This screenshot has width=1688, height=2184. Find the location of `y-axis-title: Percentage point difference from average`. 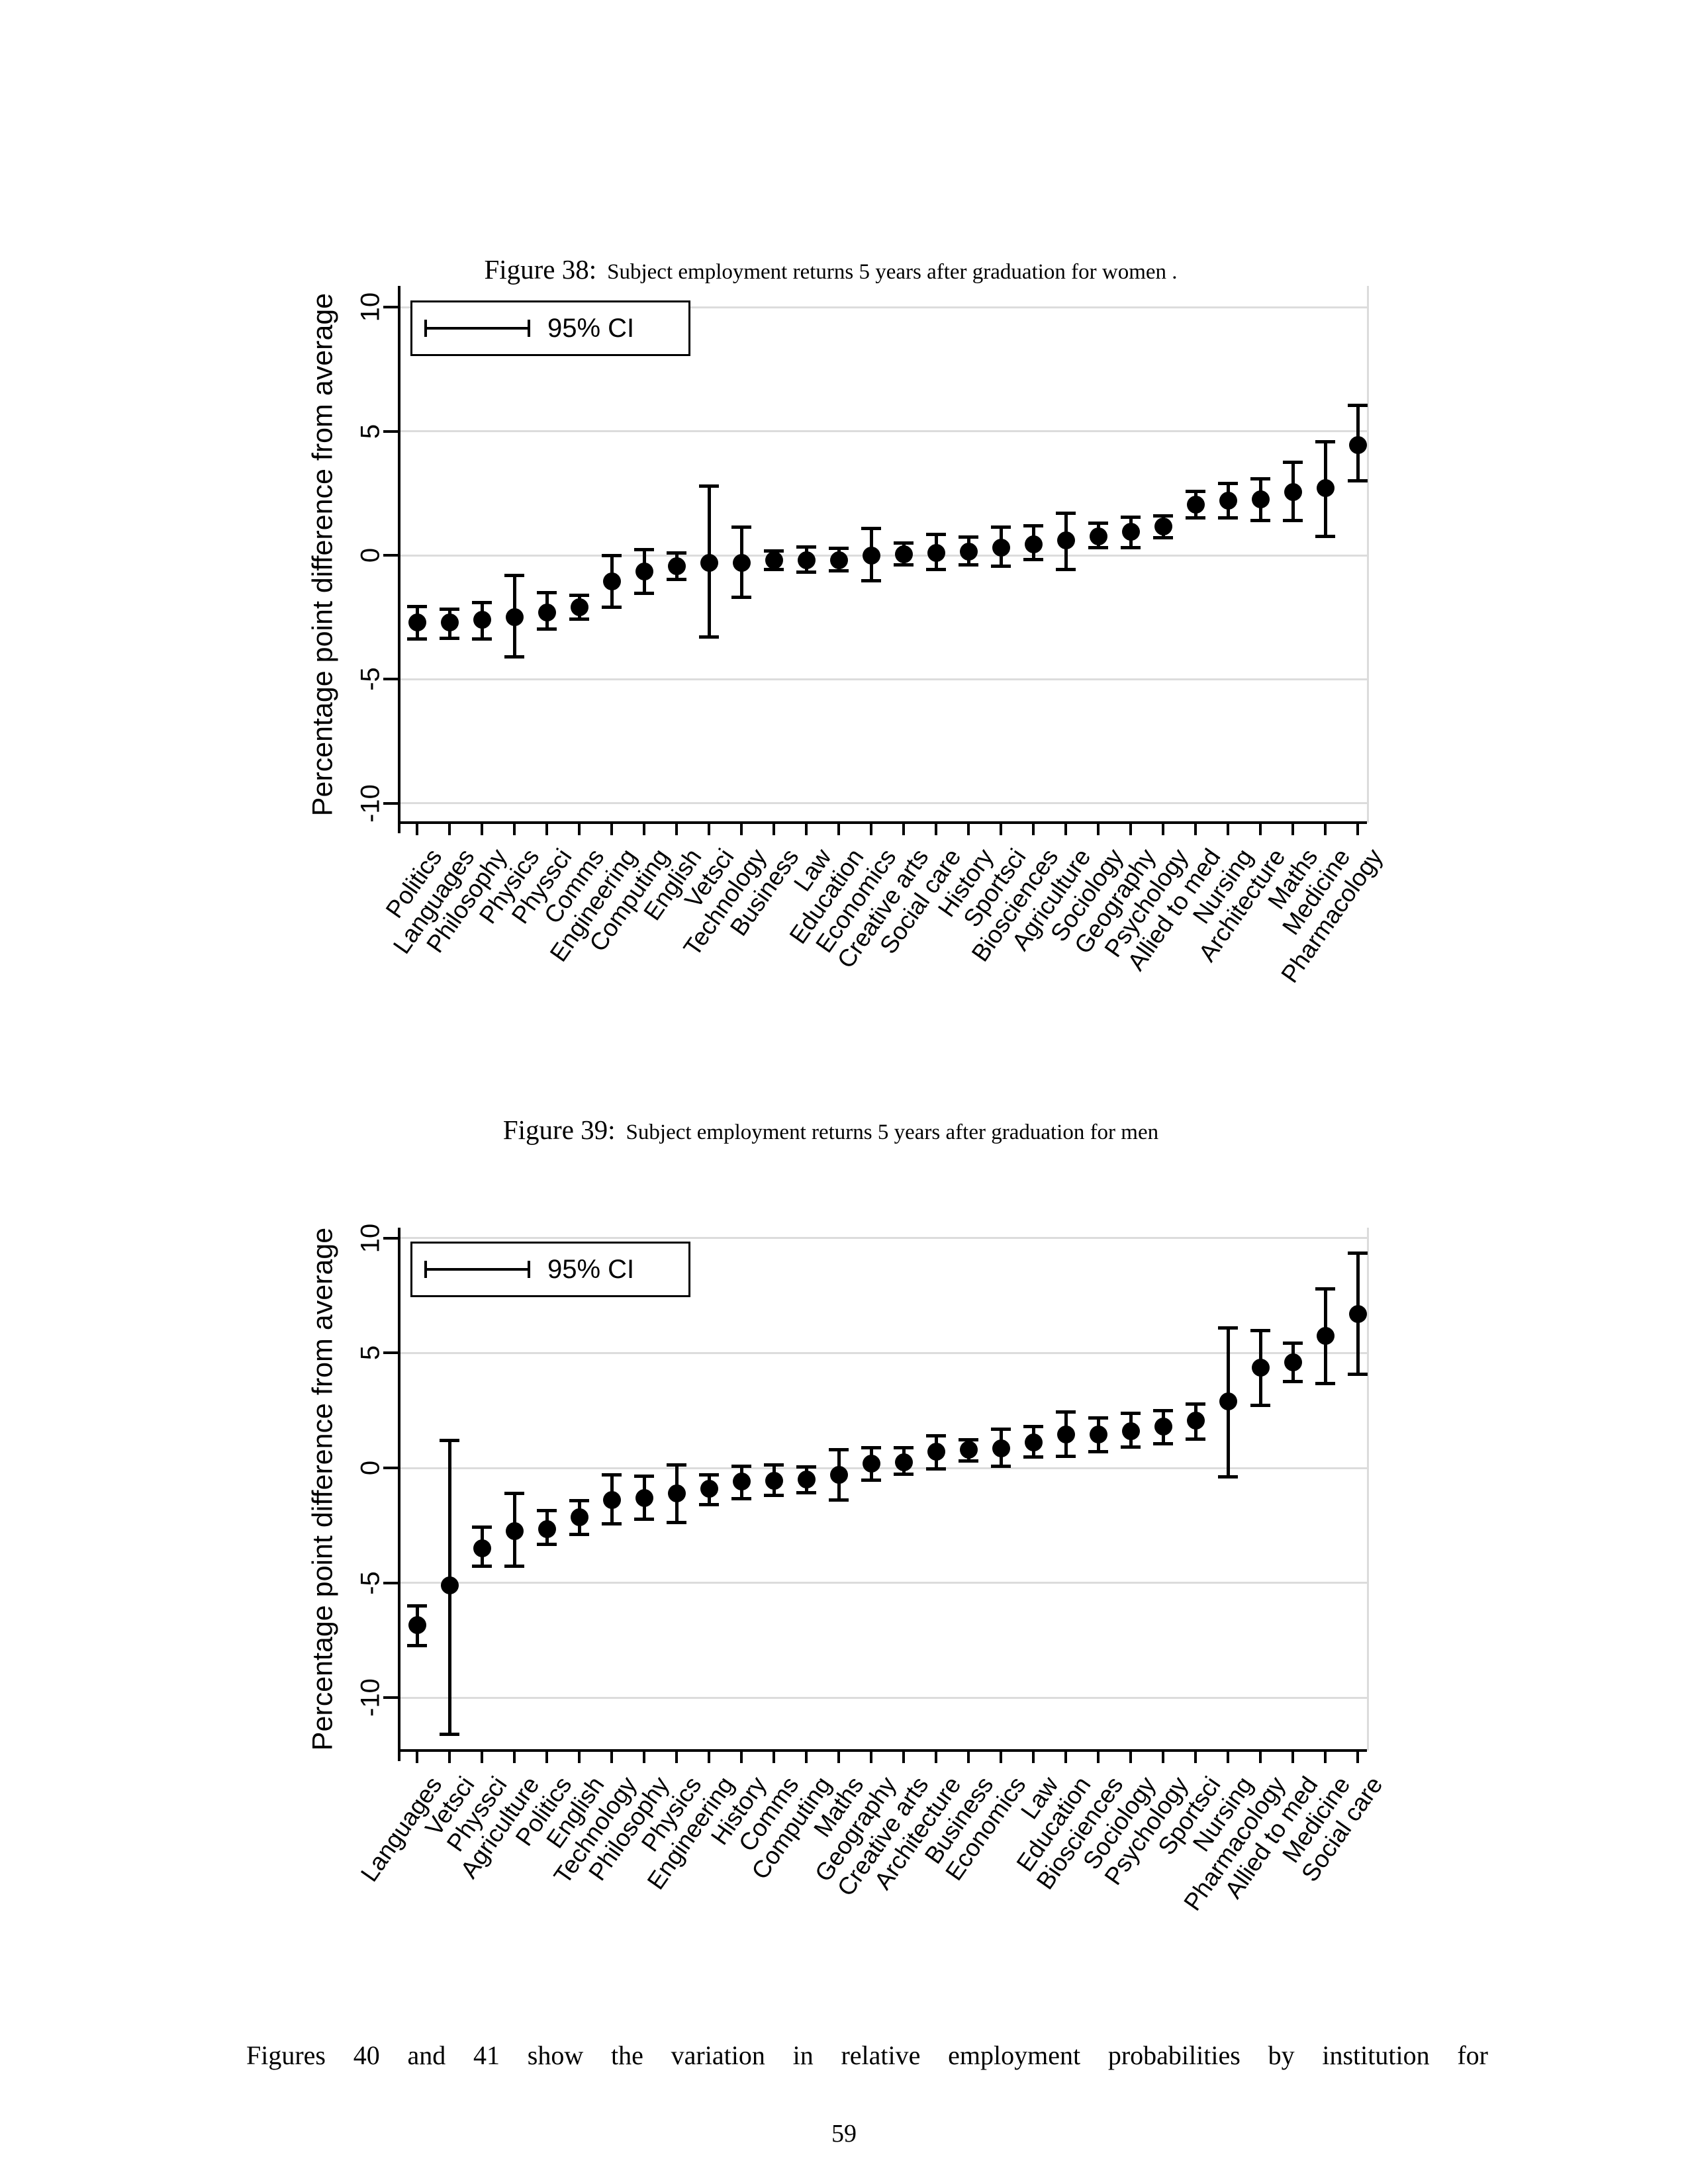

y-axis-title: Percentage point difference from average is located at coordinates (322, 1489).